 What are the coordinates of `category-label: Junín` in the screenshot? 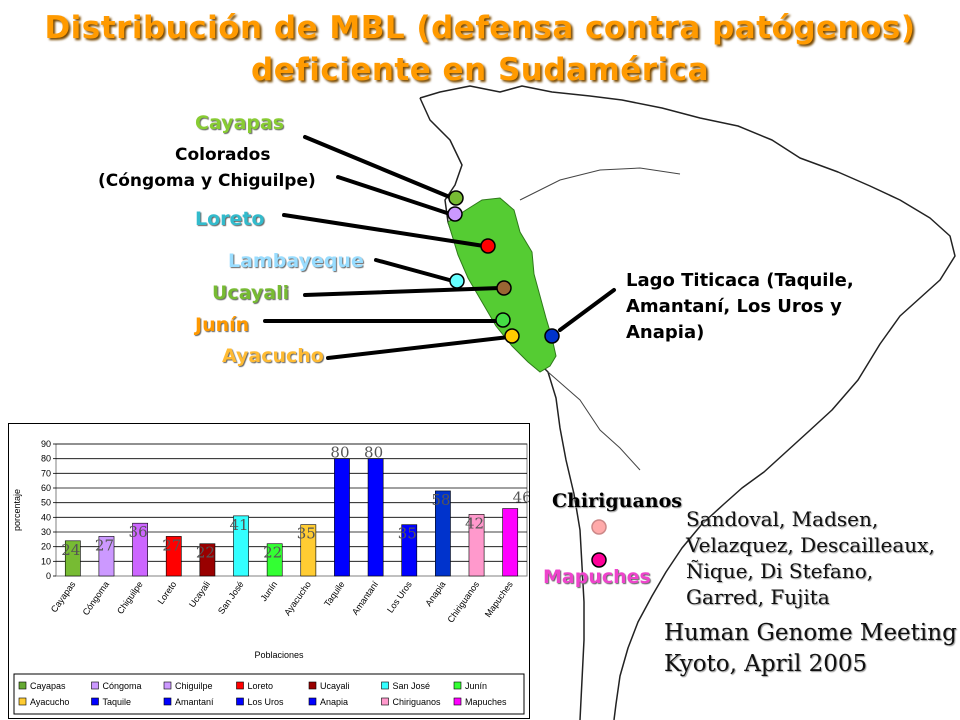 It's located at (268, 591).